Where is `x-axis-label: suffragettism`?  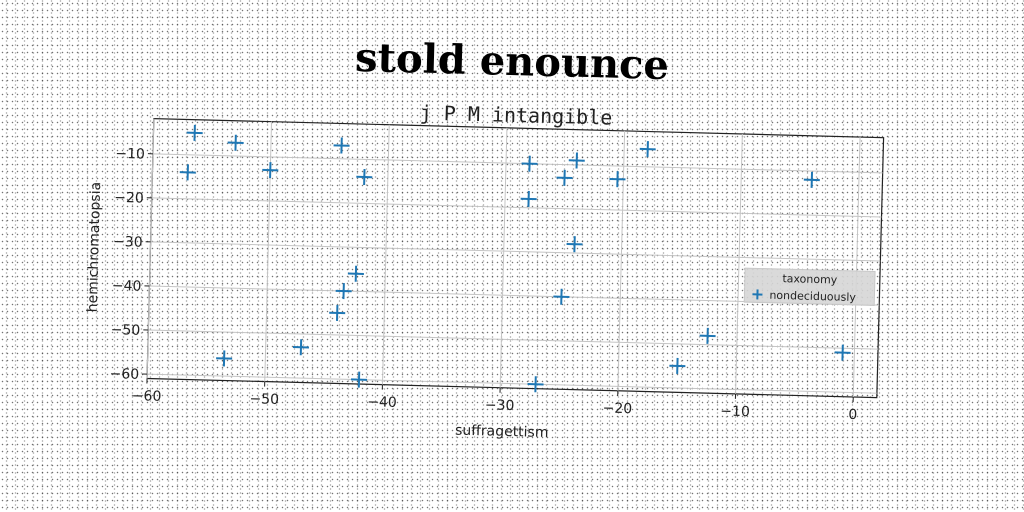
x-axis-label: suffragettism is located at coordinates (502, 432).